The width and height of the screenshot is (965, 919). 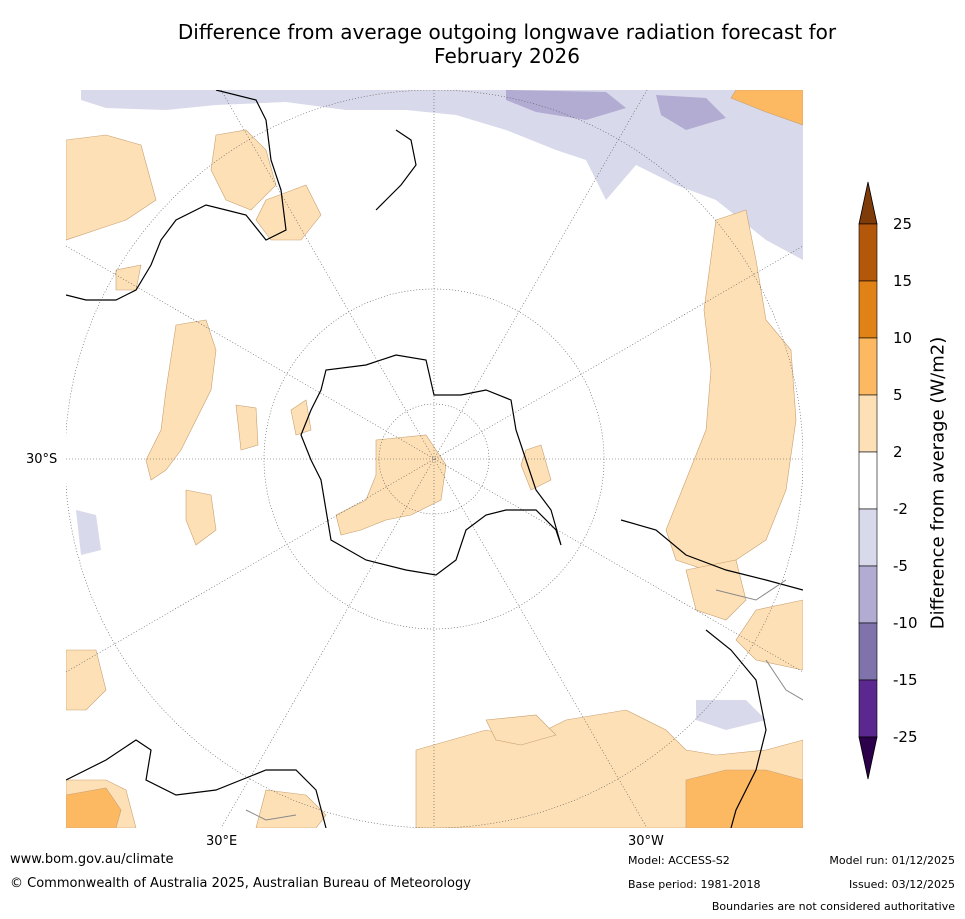 I want to click on region-mid-atlantic, so click(x=521, y=730).